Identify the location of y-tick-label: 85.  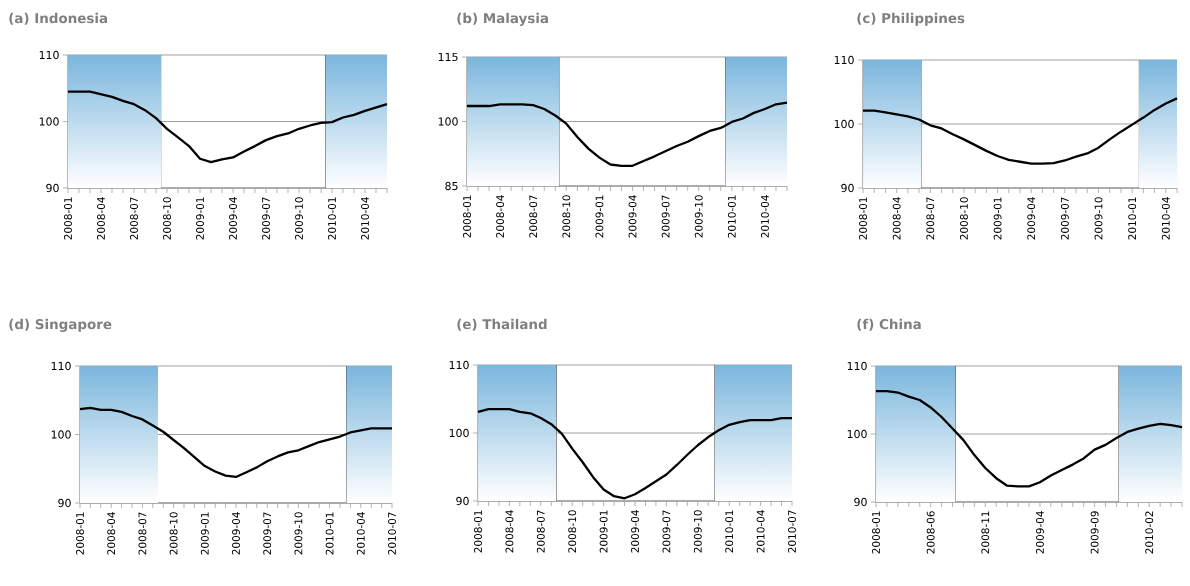
(451, 186).